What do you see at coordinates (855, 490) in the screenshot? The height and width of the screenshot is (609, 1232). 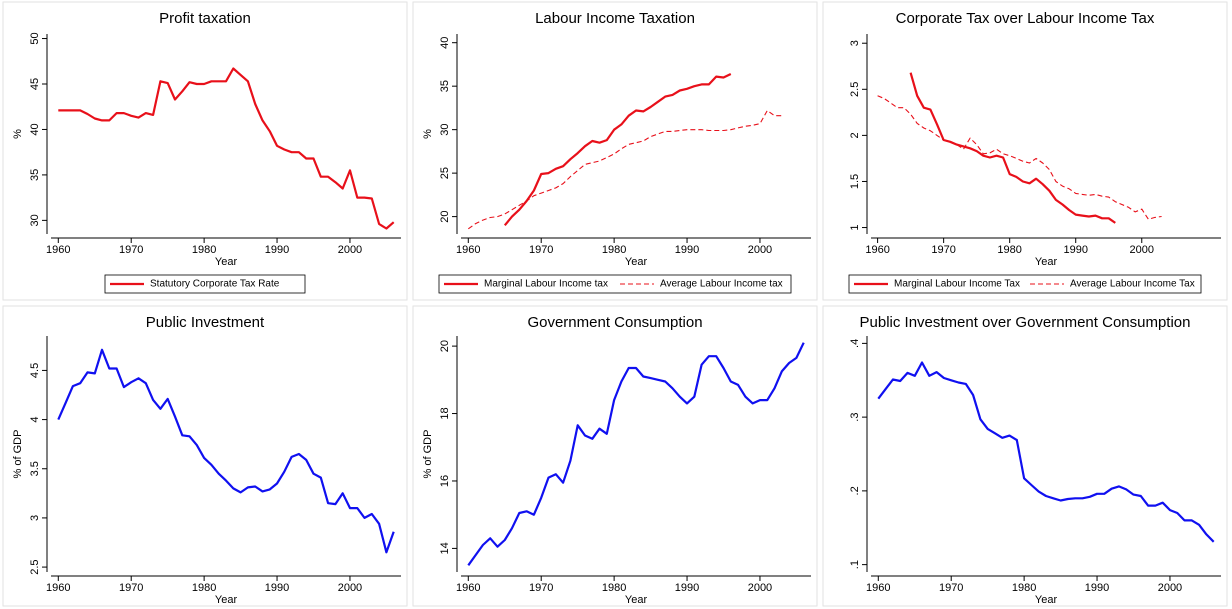 I see `y-tick-label: .2` at bounding box center [855, 490].